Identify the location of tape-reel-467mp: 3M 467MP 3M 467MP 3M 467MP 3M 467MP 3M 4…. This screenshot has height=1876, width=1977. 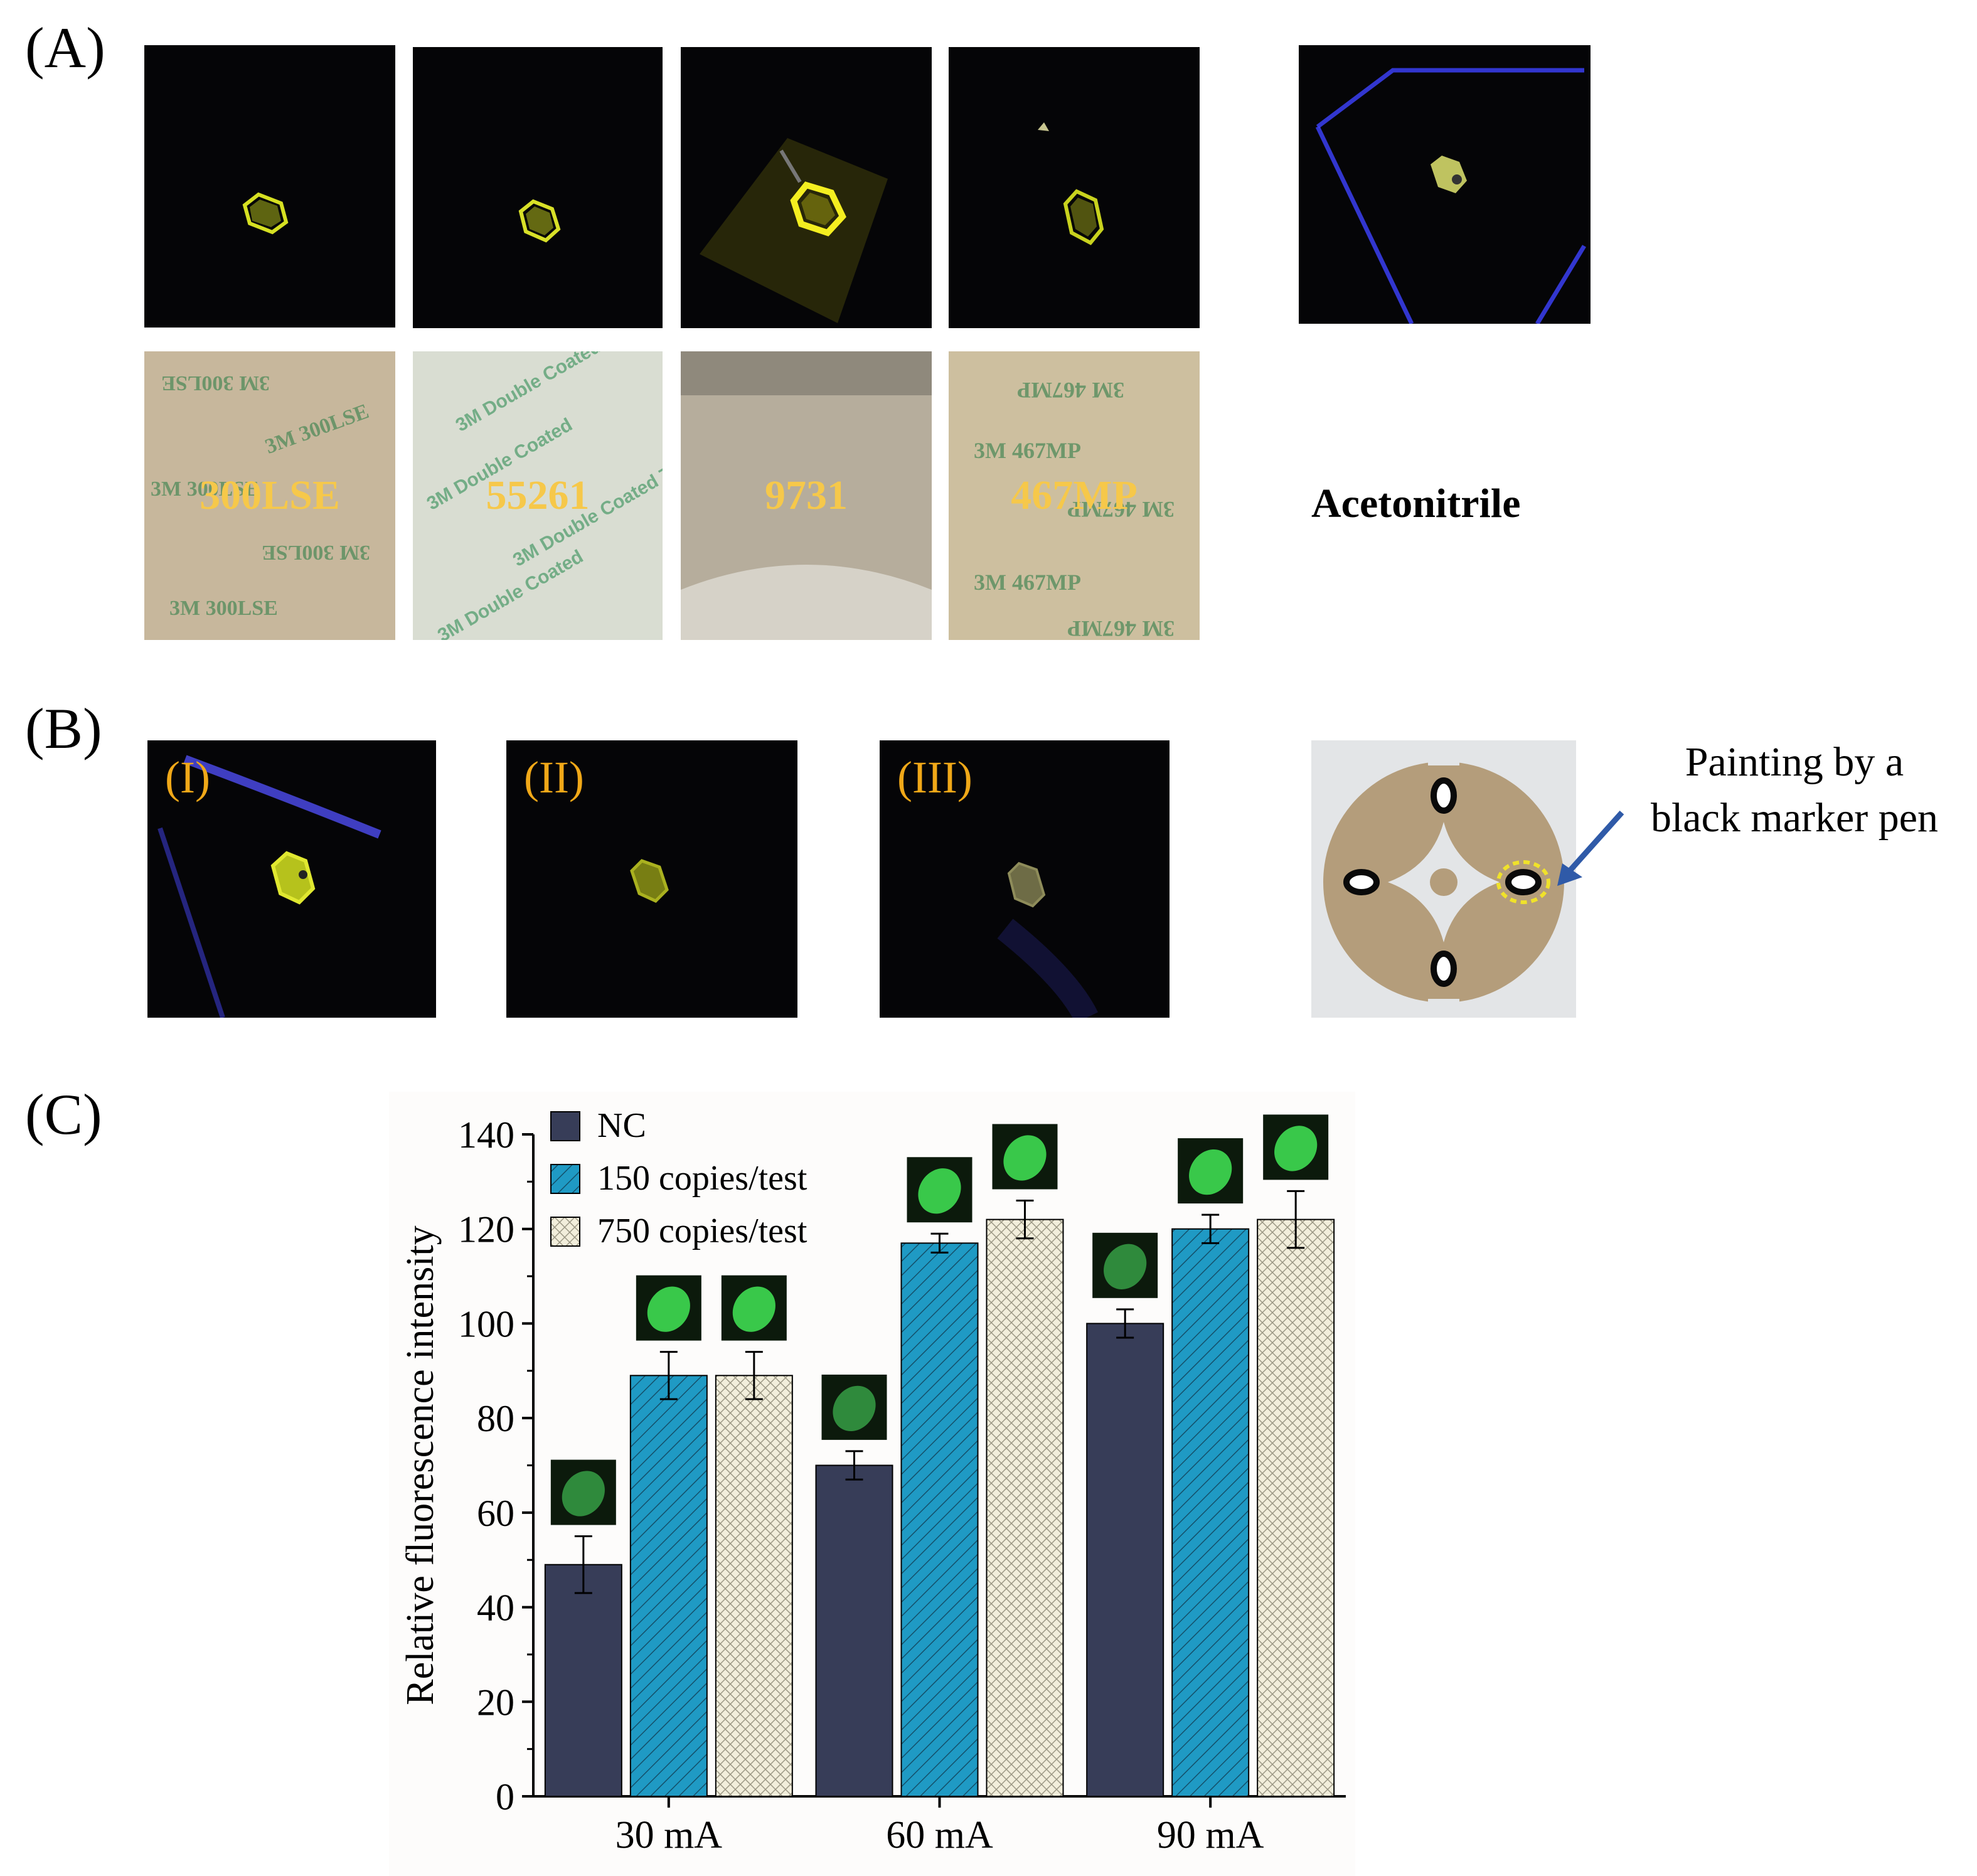
(1074, 495).